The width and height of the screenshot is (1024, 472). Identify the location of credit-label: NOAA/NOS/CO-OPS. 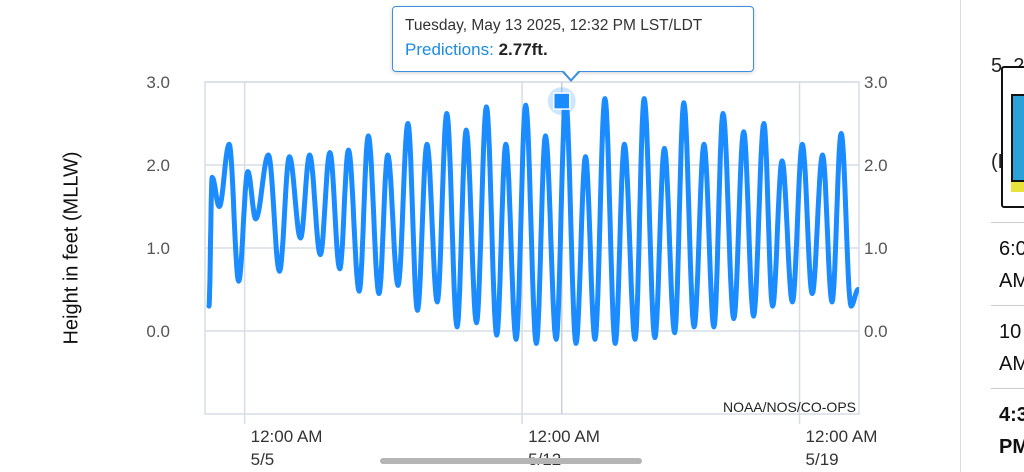
(789, 407).